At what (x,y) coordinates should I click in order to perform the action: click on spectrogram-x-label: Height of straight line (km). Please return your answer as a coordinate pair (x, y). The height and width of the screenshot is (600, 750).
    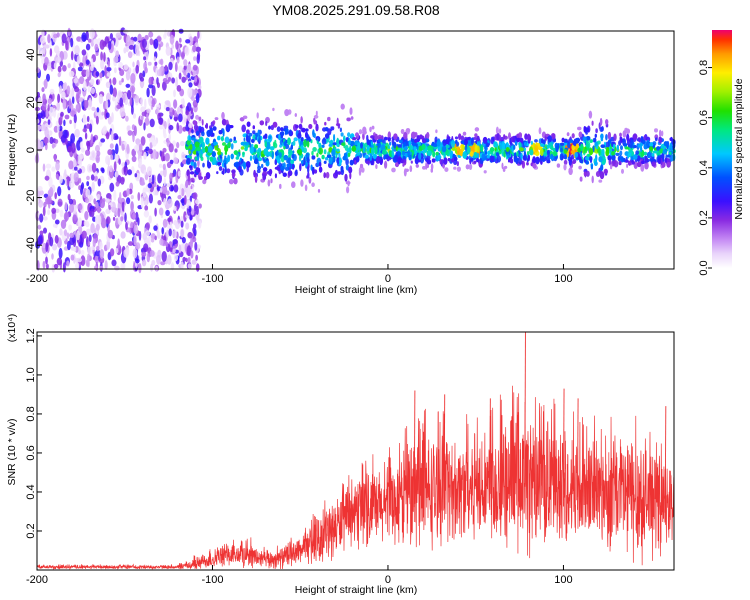
    Looking at the image, I should click on (356, 290).